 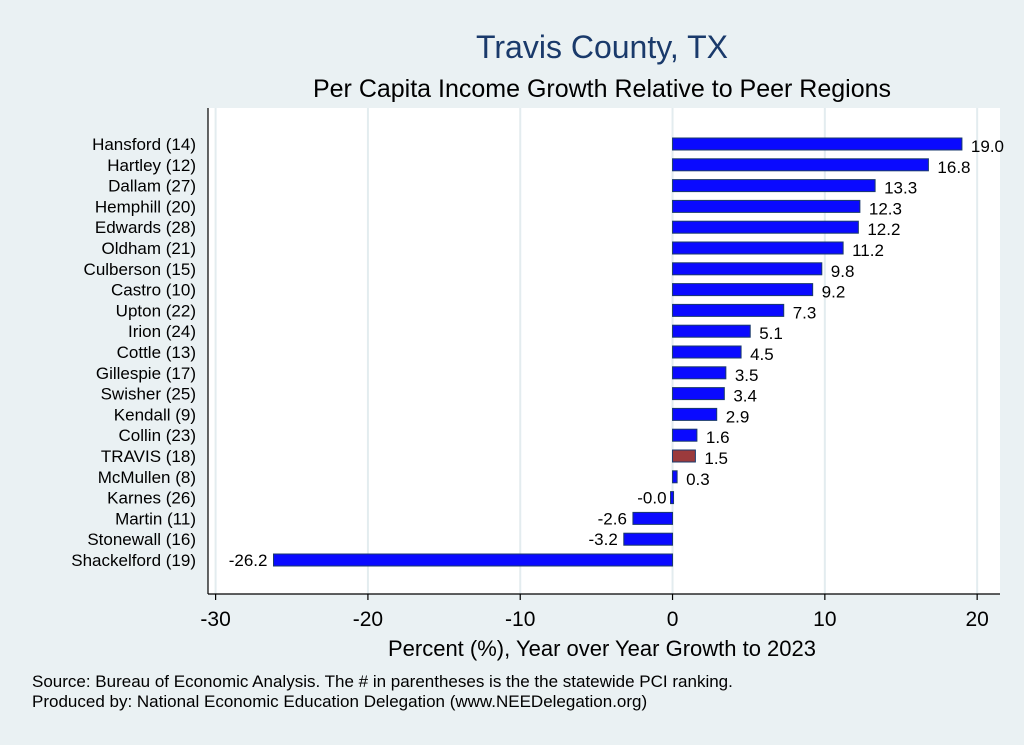 I want to click on value-label: 5.1, so click(x=771, y=333).